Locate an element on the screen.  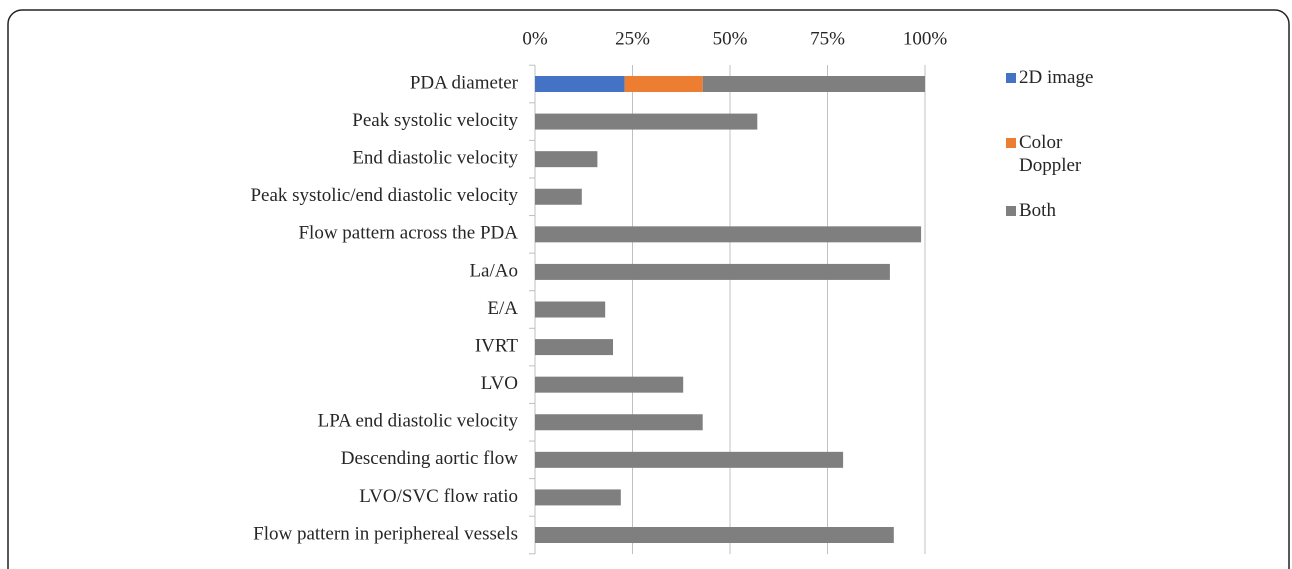
y-tick-label: E/A is located at coordinates (502, 308).